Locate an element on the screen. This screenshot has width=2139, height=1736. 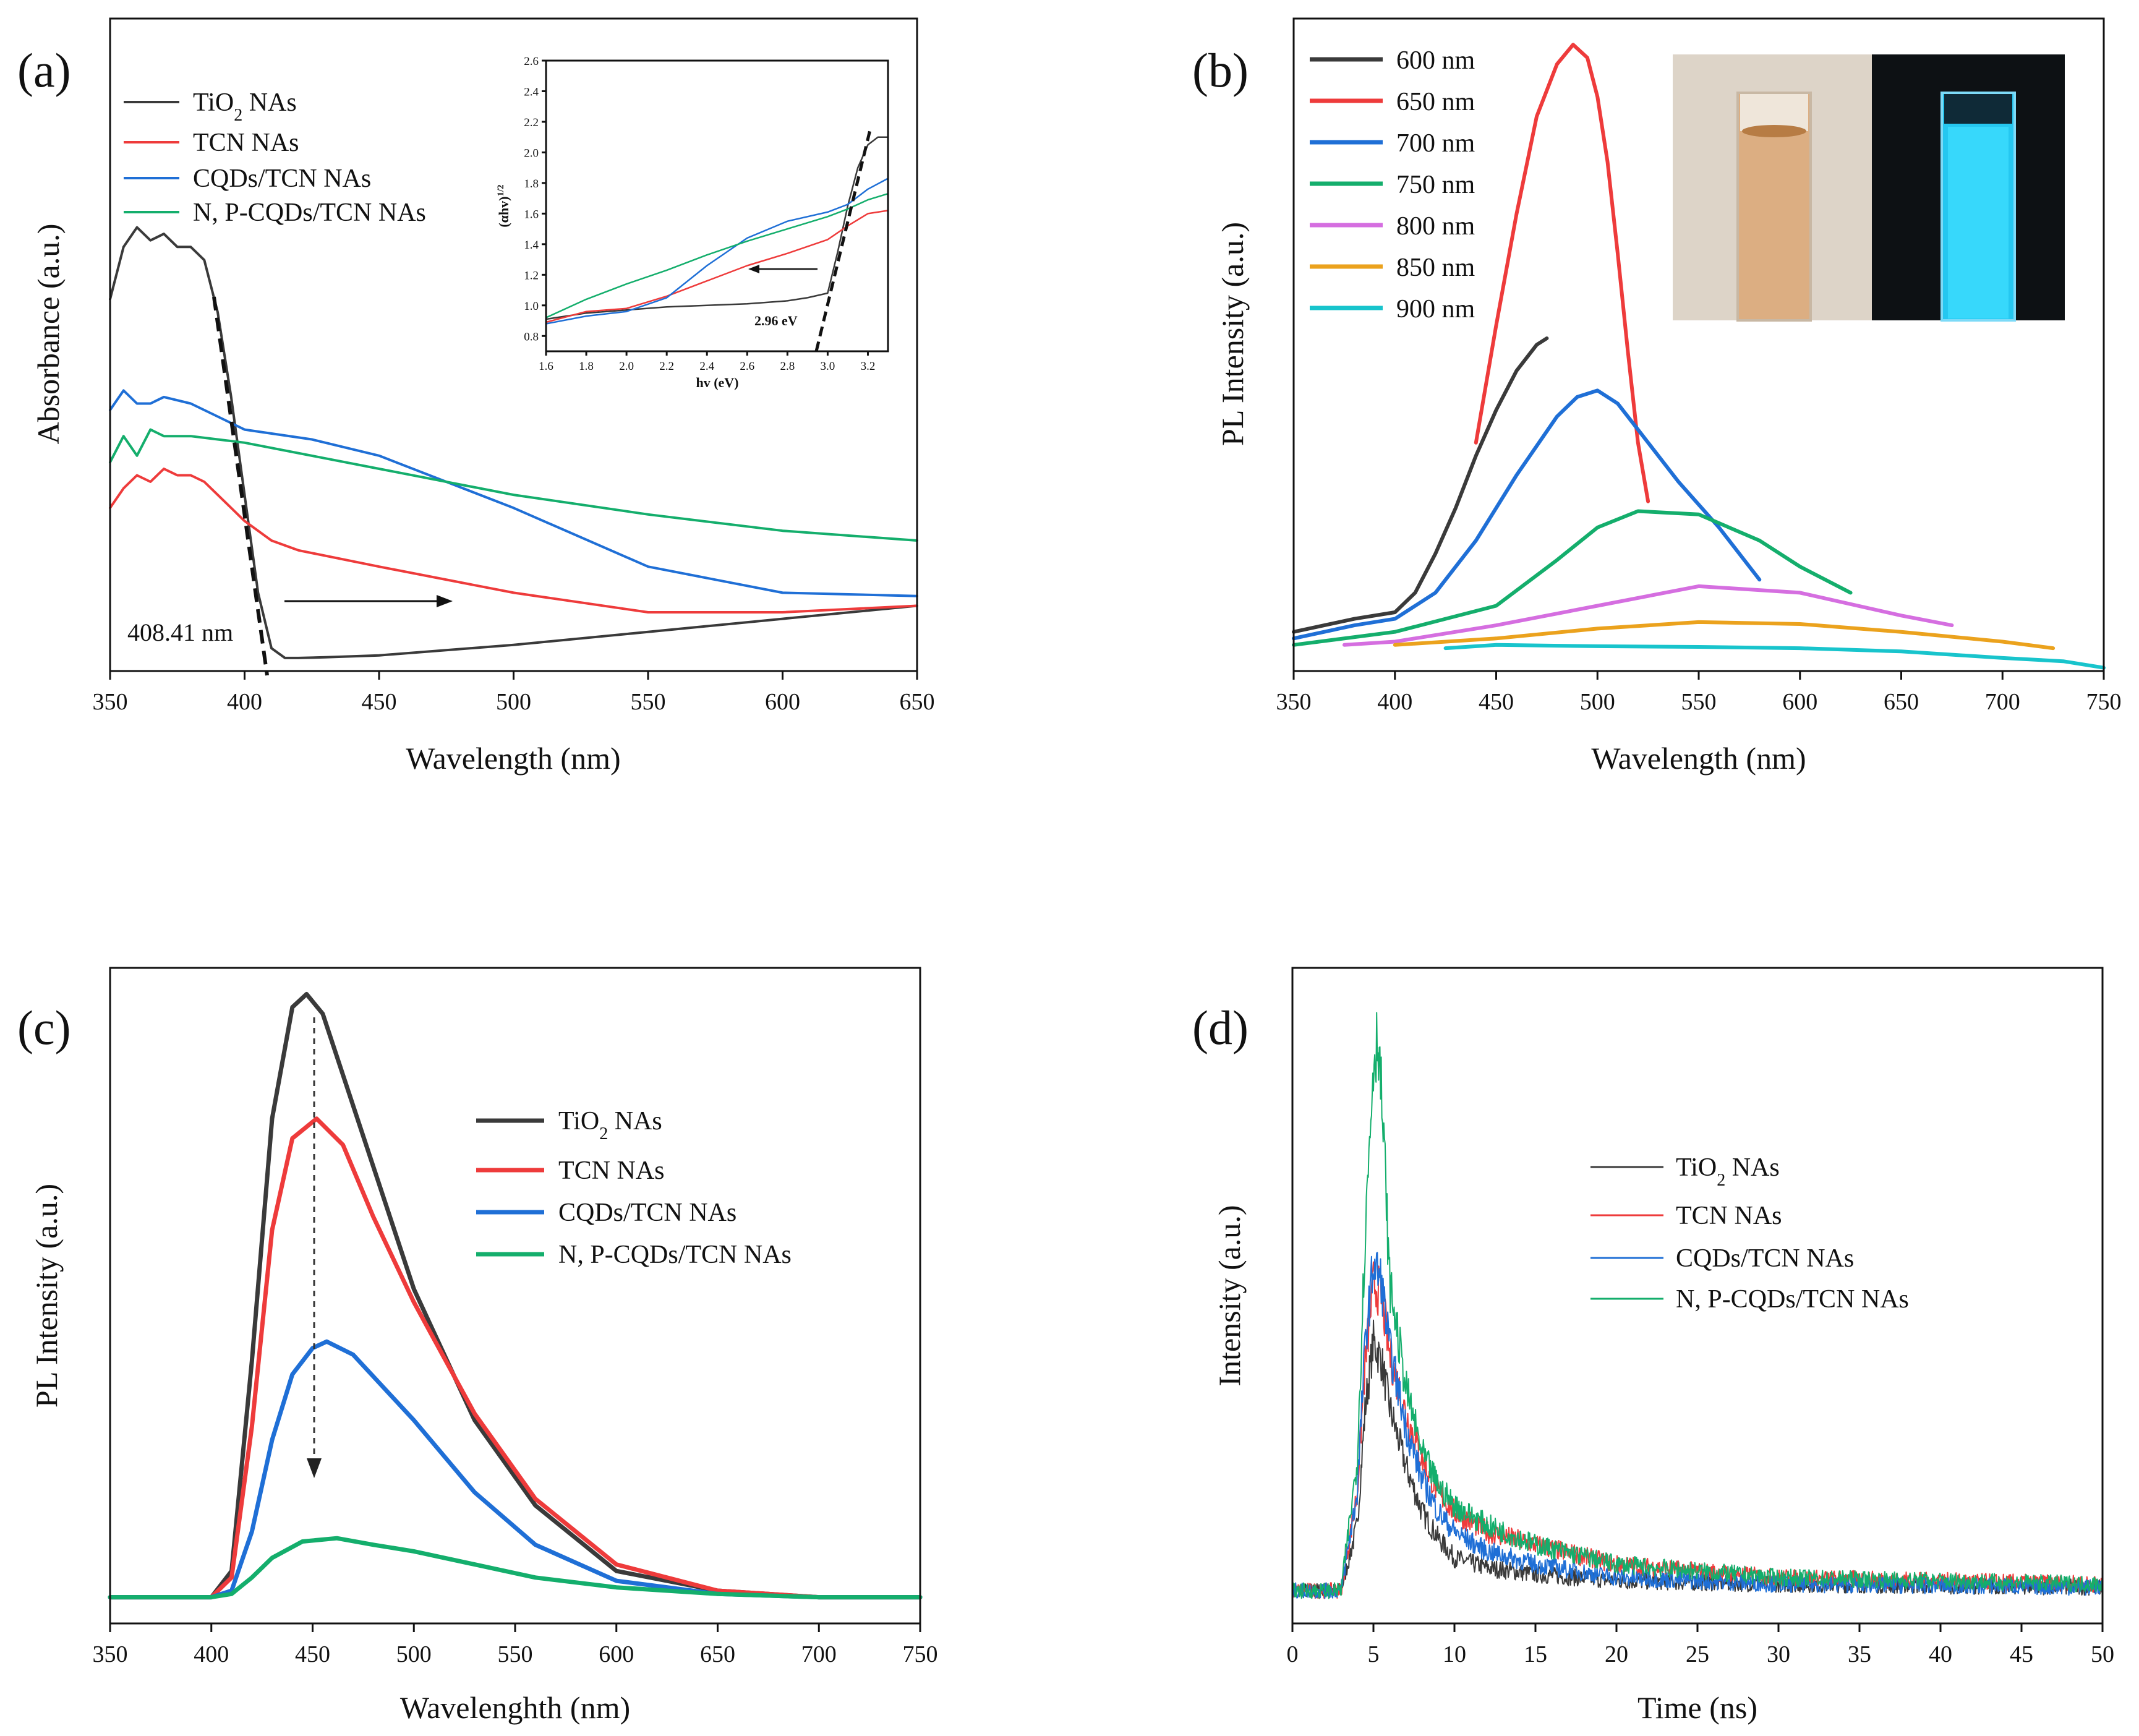
b-plot-frame is located at coordinates (1698, 344).